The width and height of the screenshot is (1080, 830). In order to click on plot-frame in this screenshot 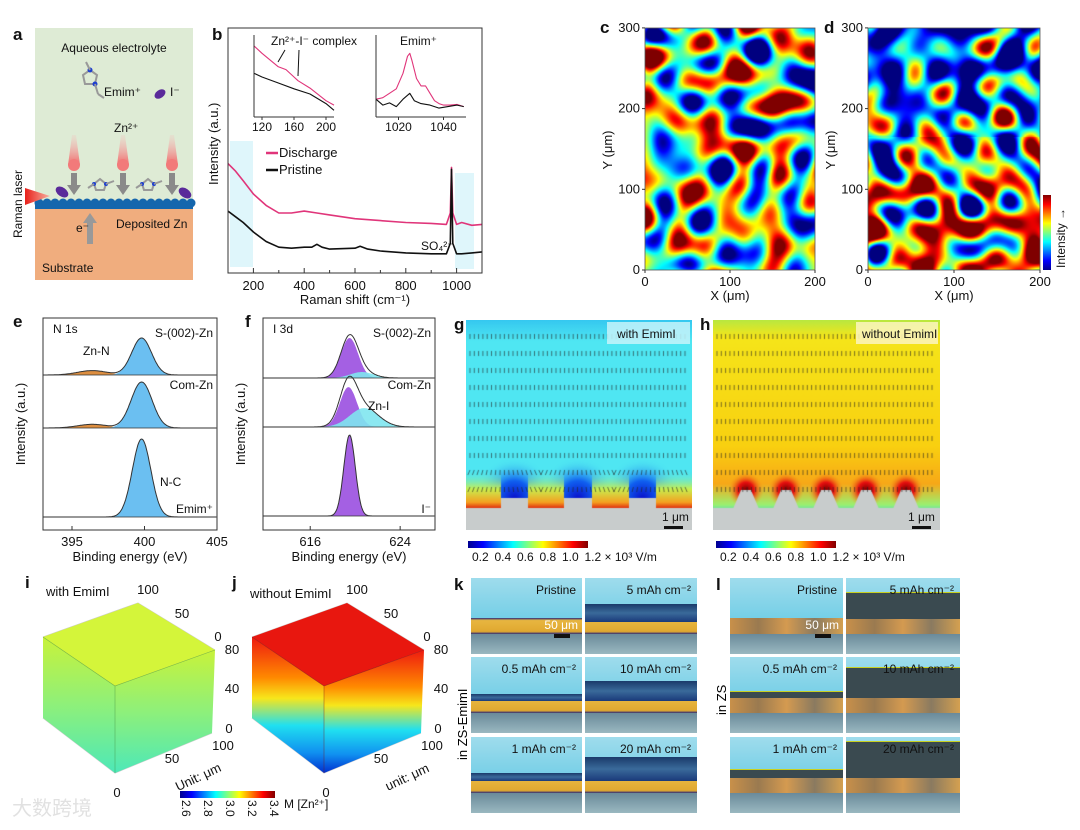, I will do `click(355, 150)`.